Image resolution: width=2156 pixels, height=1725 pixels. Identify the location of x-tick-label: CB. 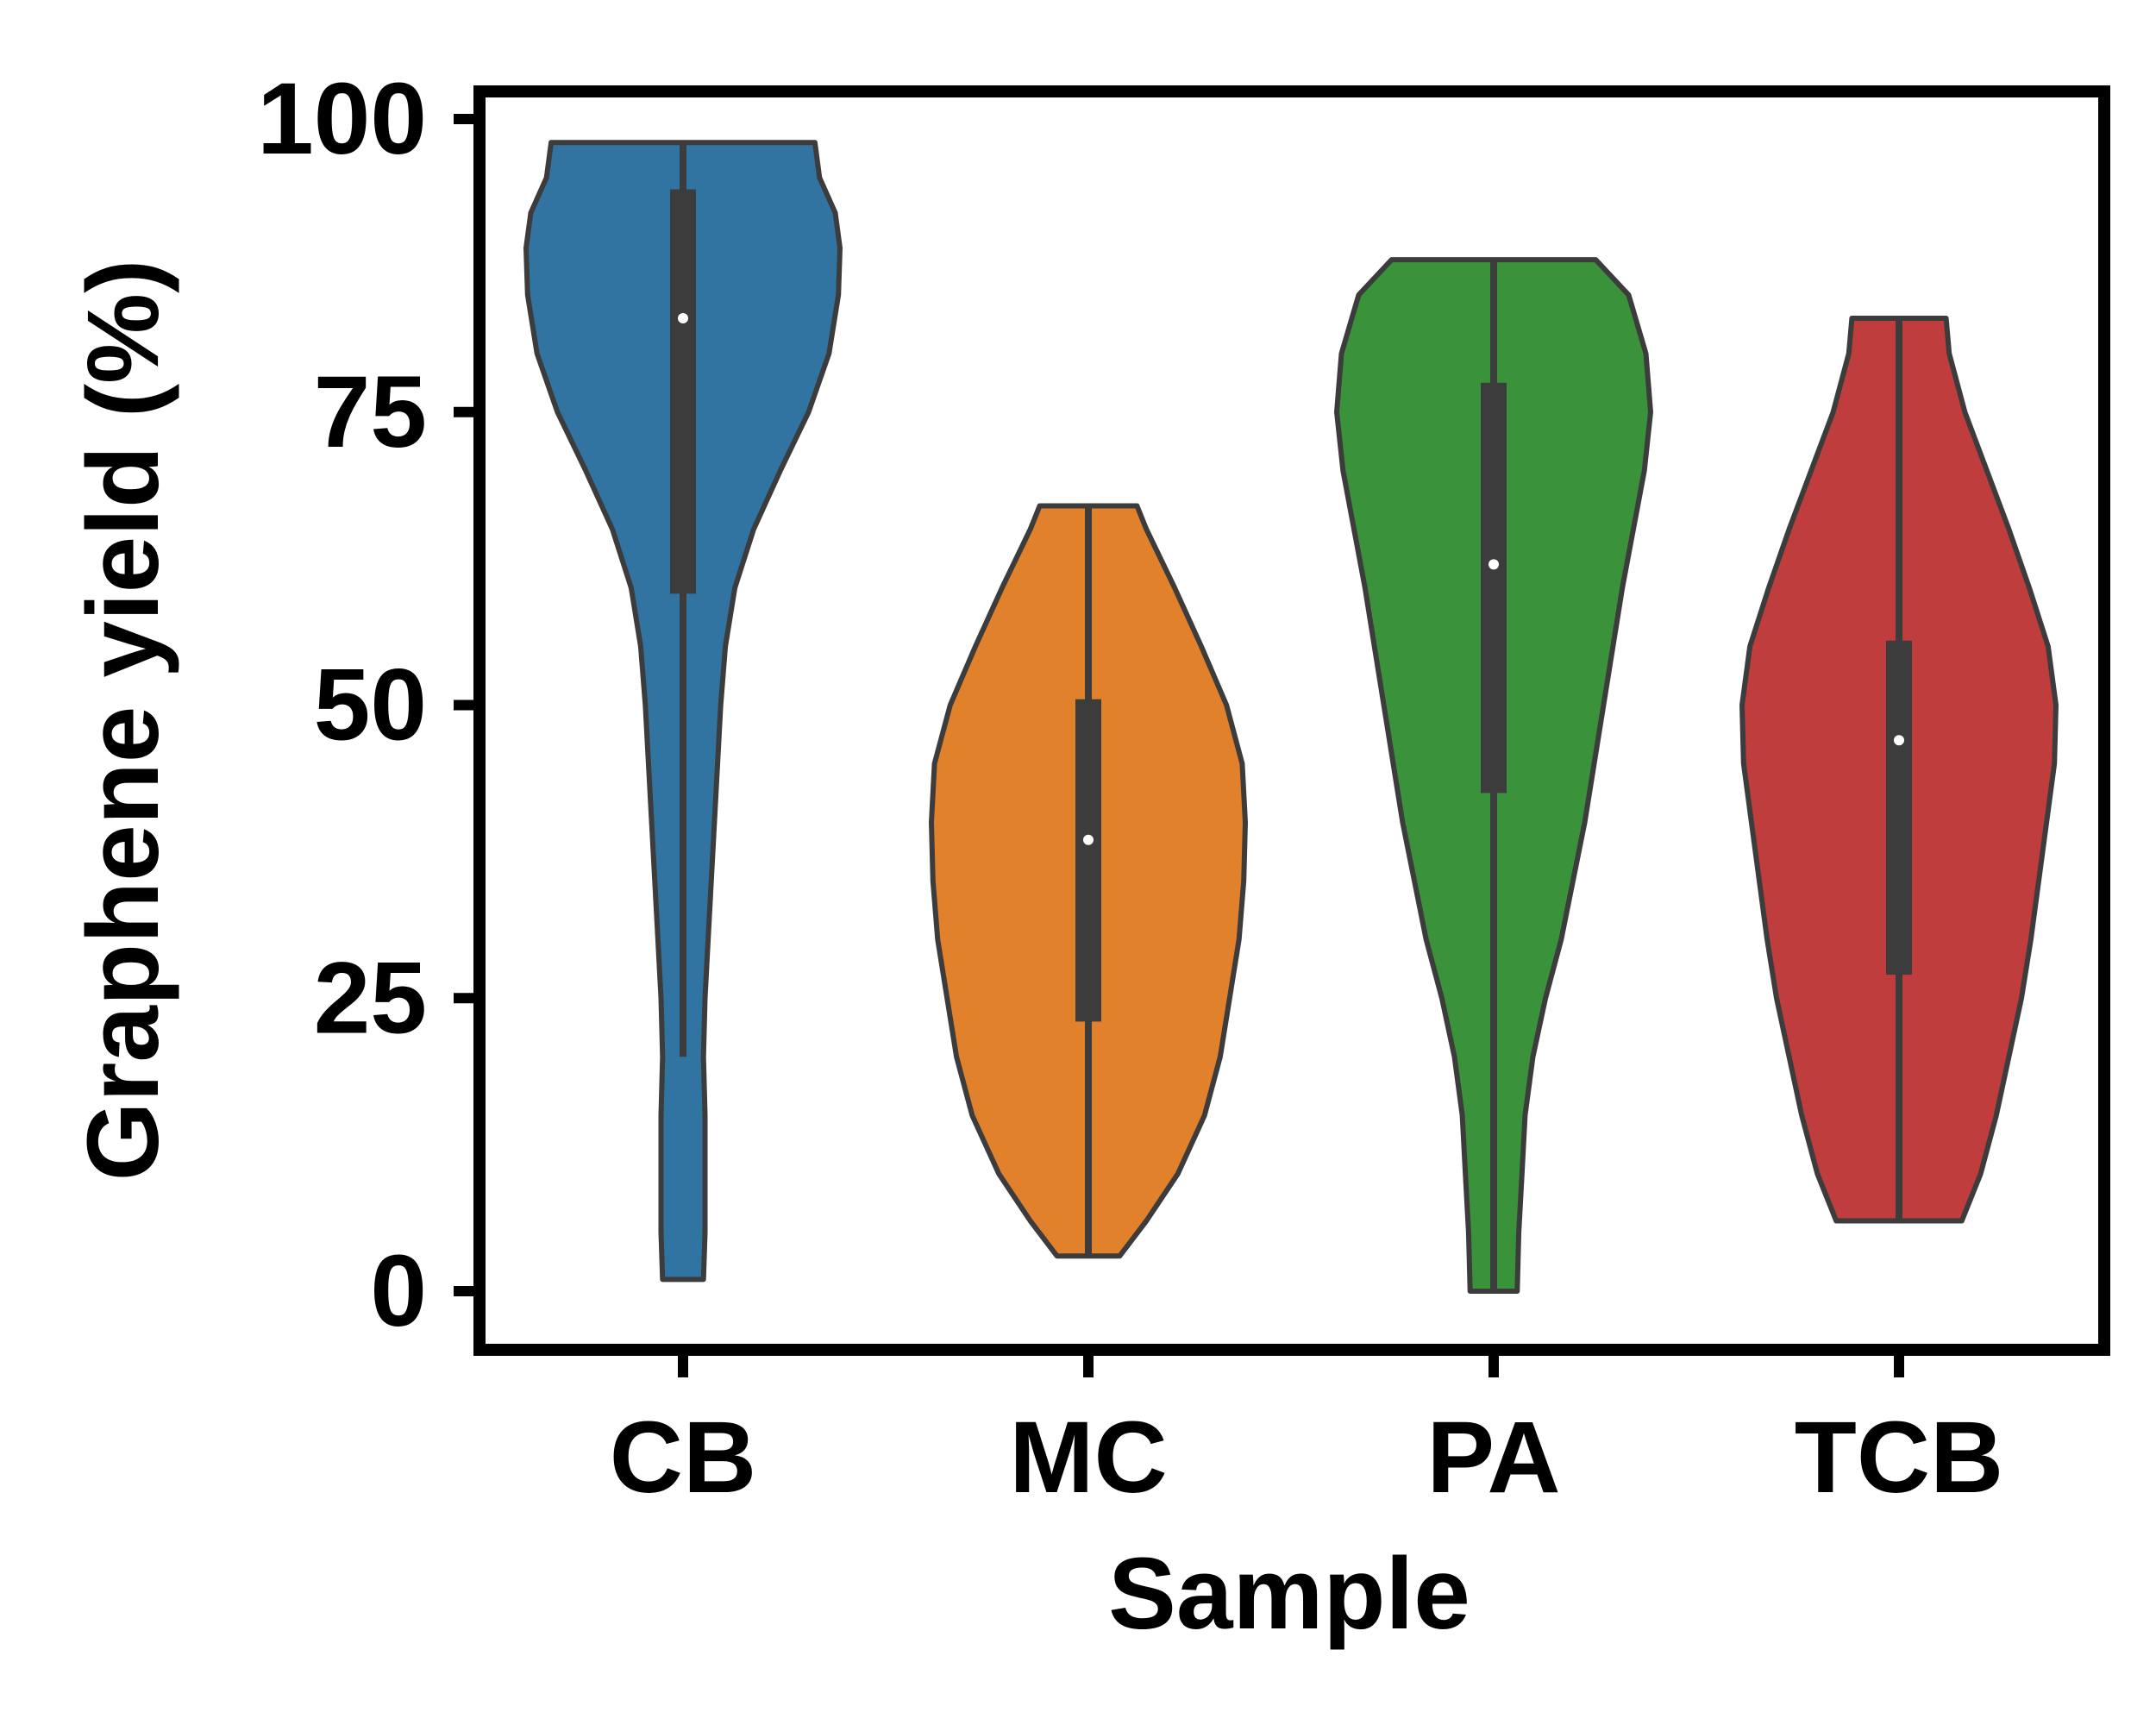
(683, 1458).